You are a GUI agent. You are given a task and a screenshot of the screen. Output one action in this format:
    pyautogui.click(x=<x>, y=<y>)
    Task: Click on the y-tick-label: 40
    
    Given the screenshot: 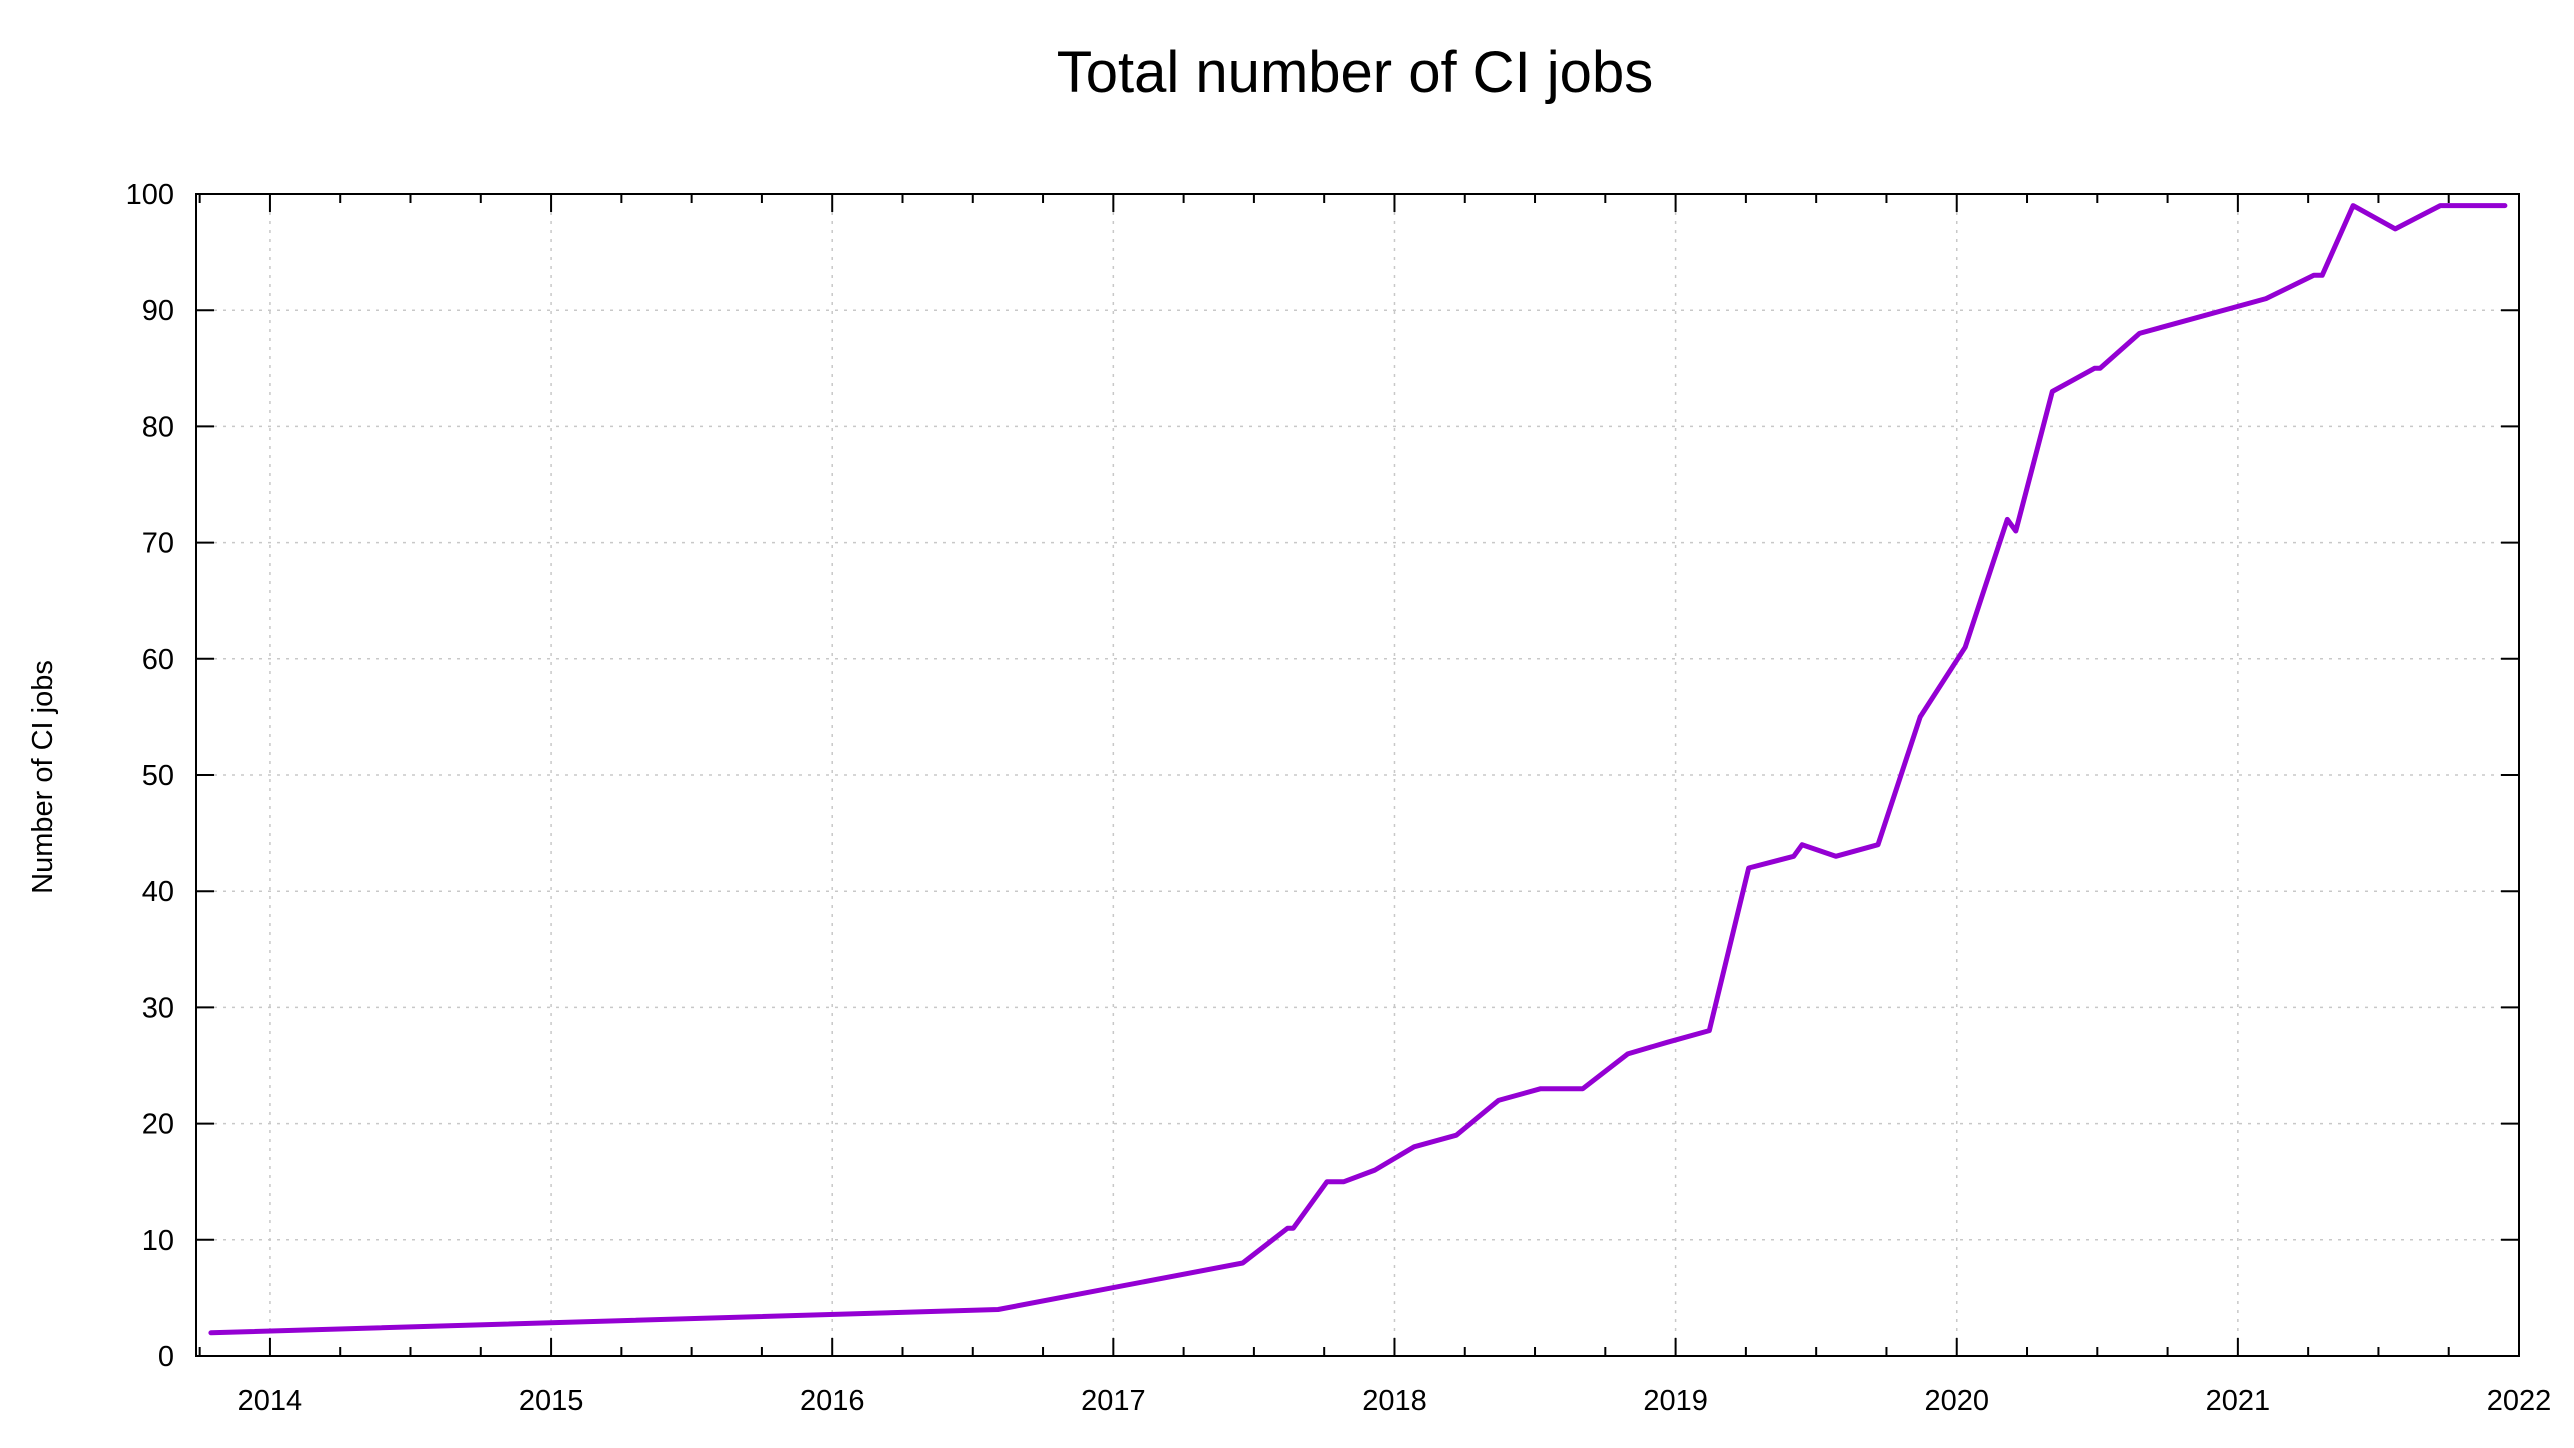 What is the action you would take?
    pyautogui.click(x=158, y=892)
    